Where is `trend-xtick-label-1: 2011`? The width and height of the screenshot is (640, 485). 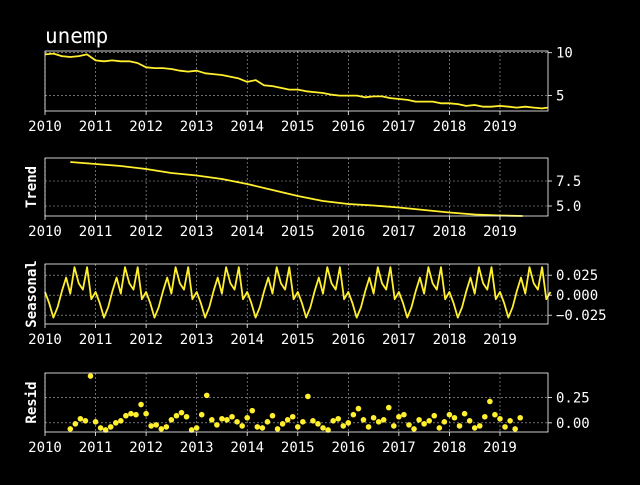
trend-xtick-label-1: 2011 is located at coordinates (96, 232).